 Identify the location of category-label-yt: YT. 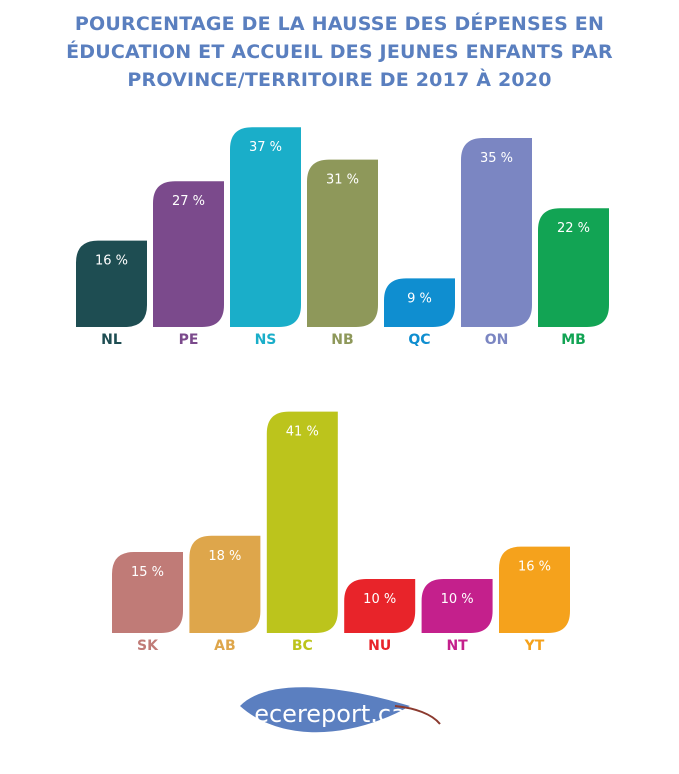
(534, 646).